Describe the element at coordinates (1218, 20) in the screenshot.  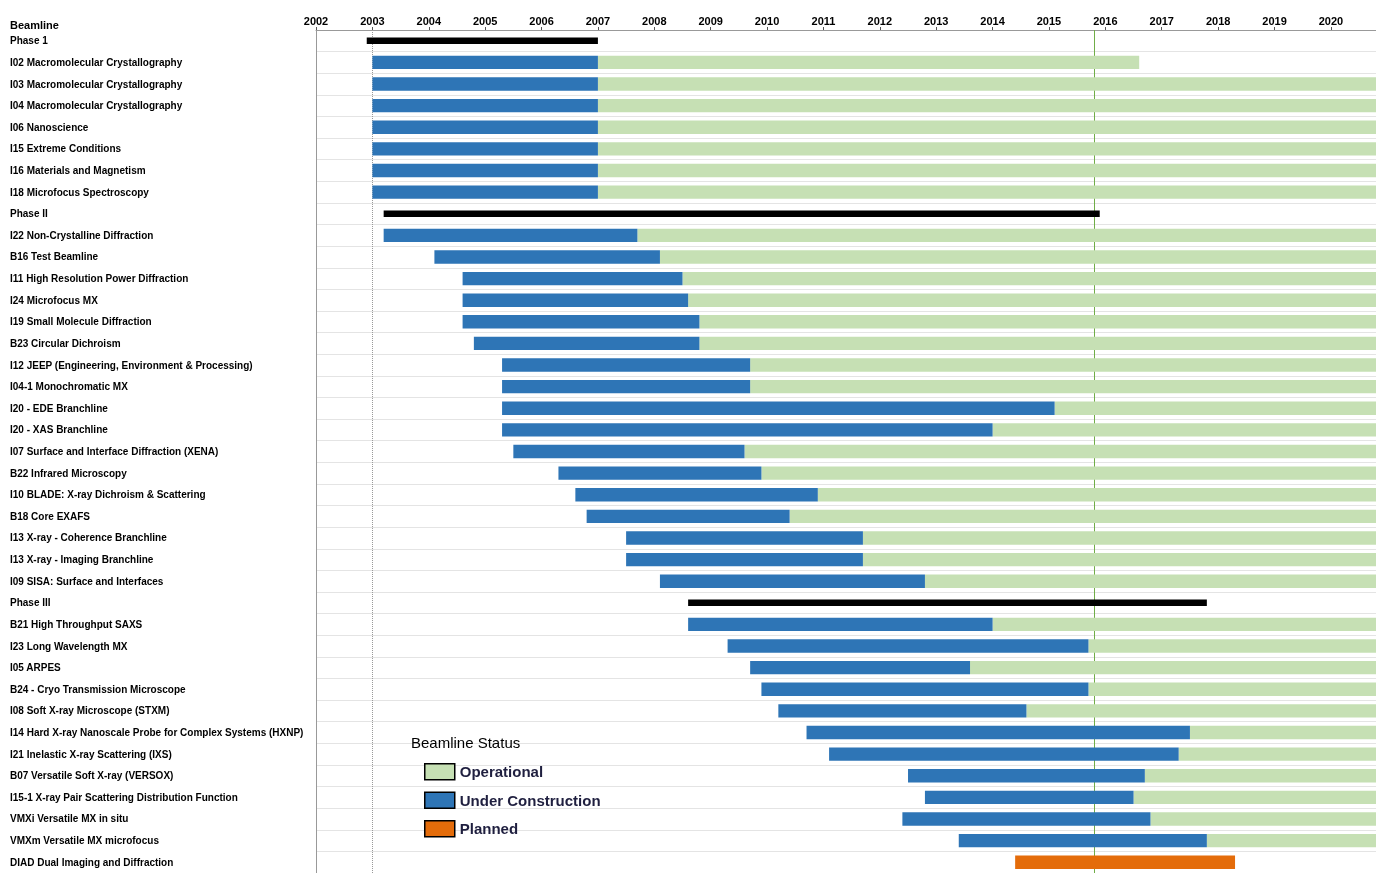
I see `x-tick-label: 2018` at that location.